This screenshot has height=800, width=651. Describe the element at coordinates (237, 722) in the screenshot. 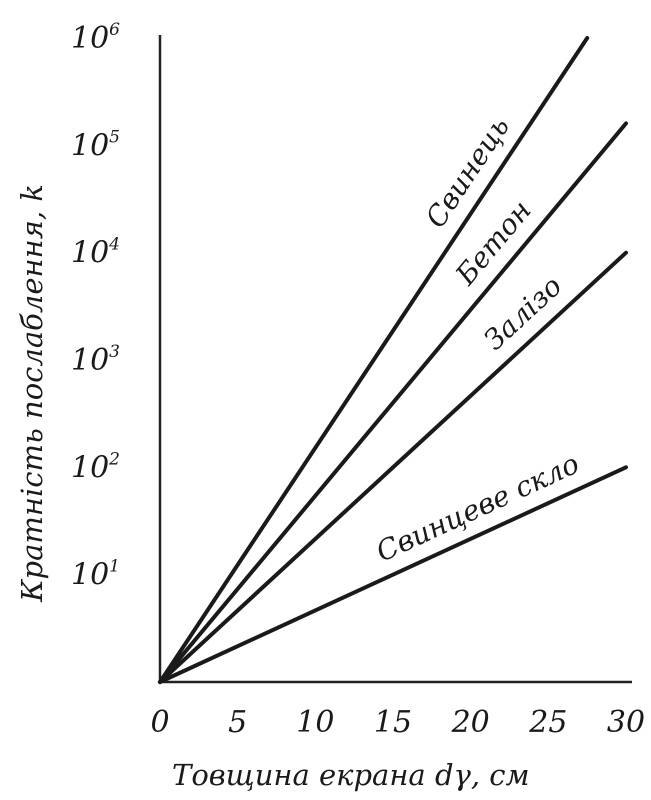

I see `x-tick-label: 5` at that location.